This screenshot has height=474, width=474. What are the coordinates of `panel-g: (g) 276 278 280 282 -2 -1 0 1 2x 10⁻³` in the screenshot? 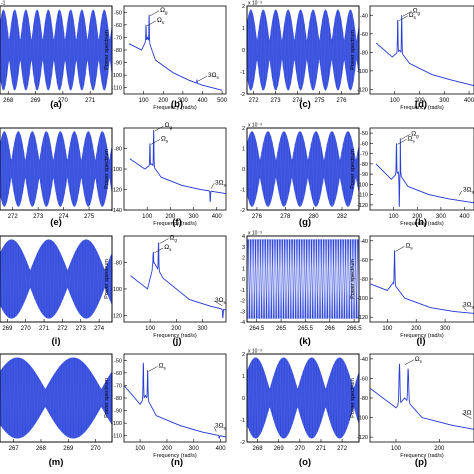 It's located at (300, 175).